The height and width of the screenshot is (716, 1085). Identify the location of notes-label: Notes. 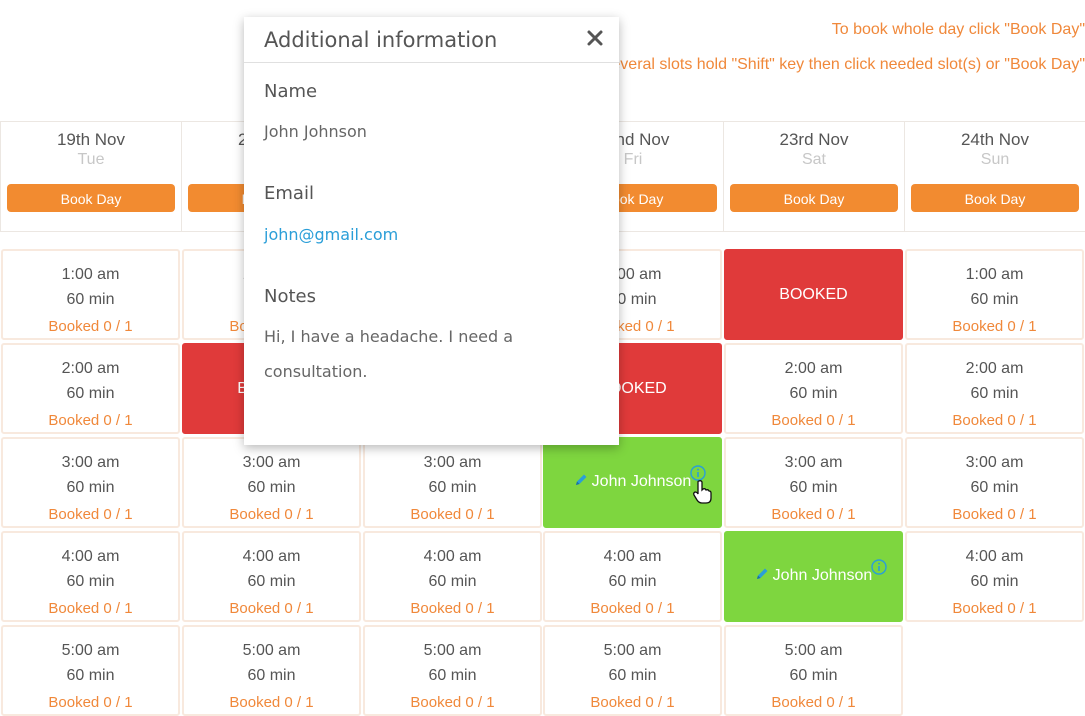
(290, 296).